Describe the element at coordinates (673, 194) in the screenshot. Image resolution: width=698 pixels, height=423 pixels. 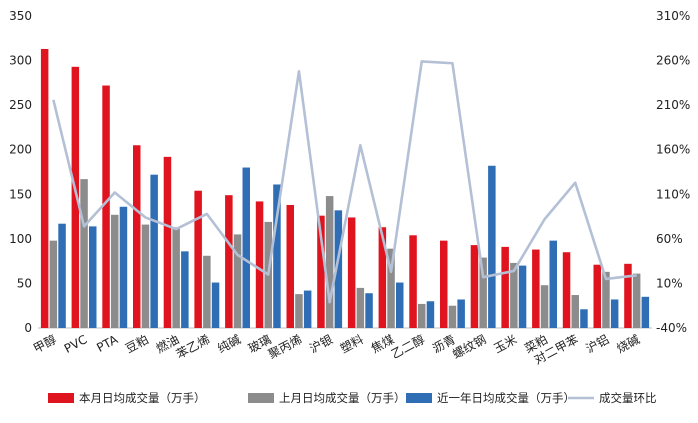
I see `y2-tick-label: 110%` at that location.